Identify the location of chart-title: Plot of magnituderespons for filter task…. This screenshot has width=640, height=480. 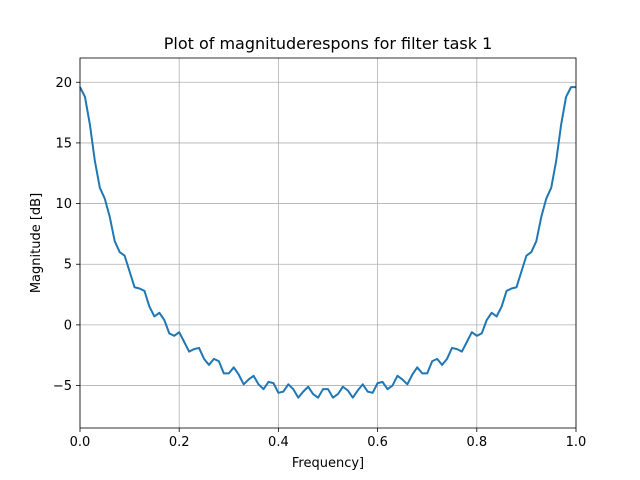
(328, 43).